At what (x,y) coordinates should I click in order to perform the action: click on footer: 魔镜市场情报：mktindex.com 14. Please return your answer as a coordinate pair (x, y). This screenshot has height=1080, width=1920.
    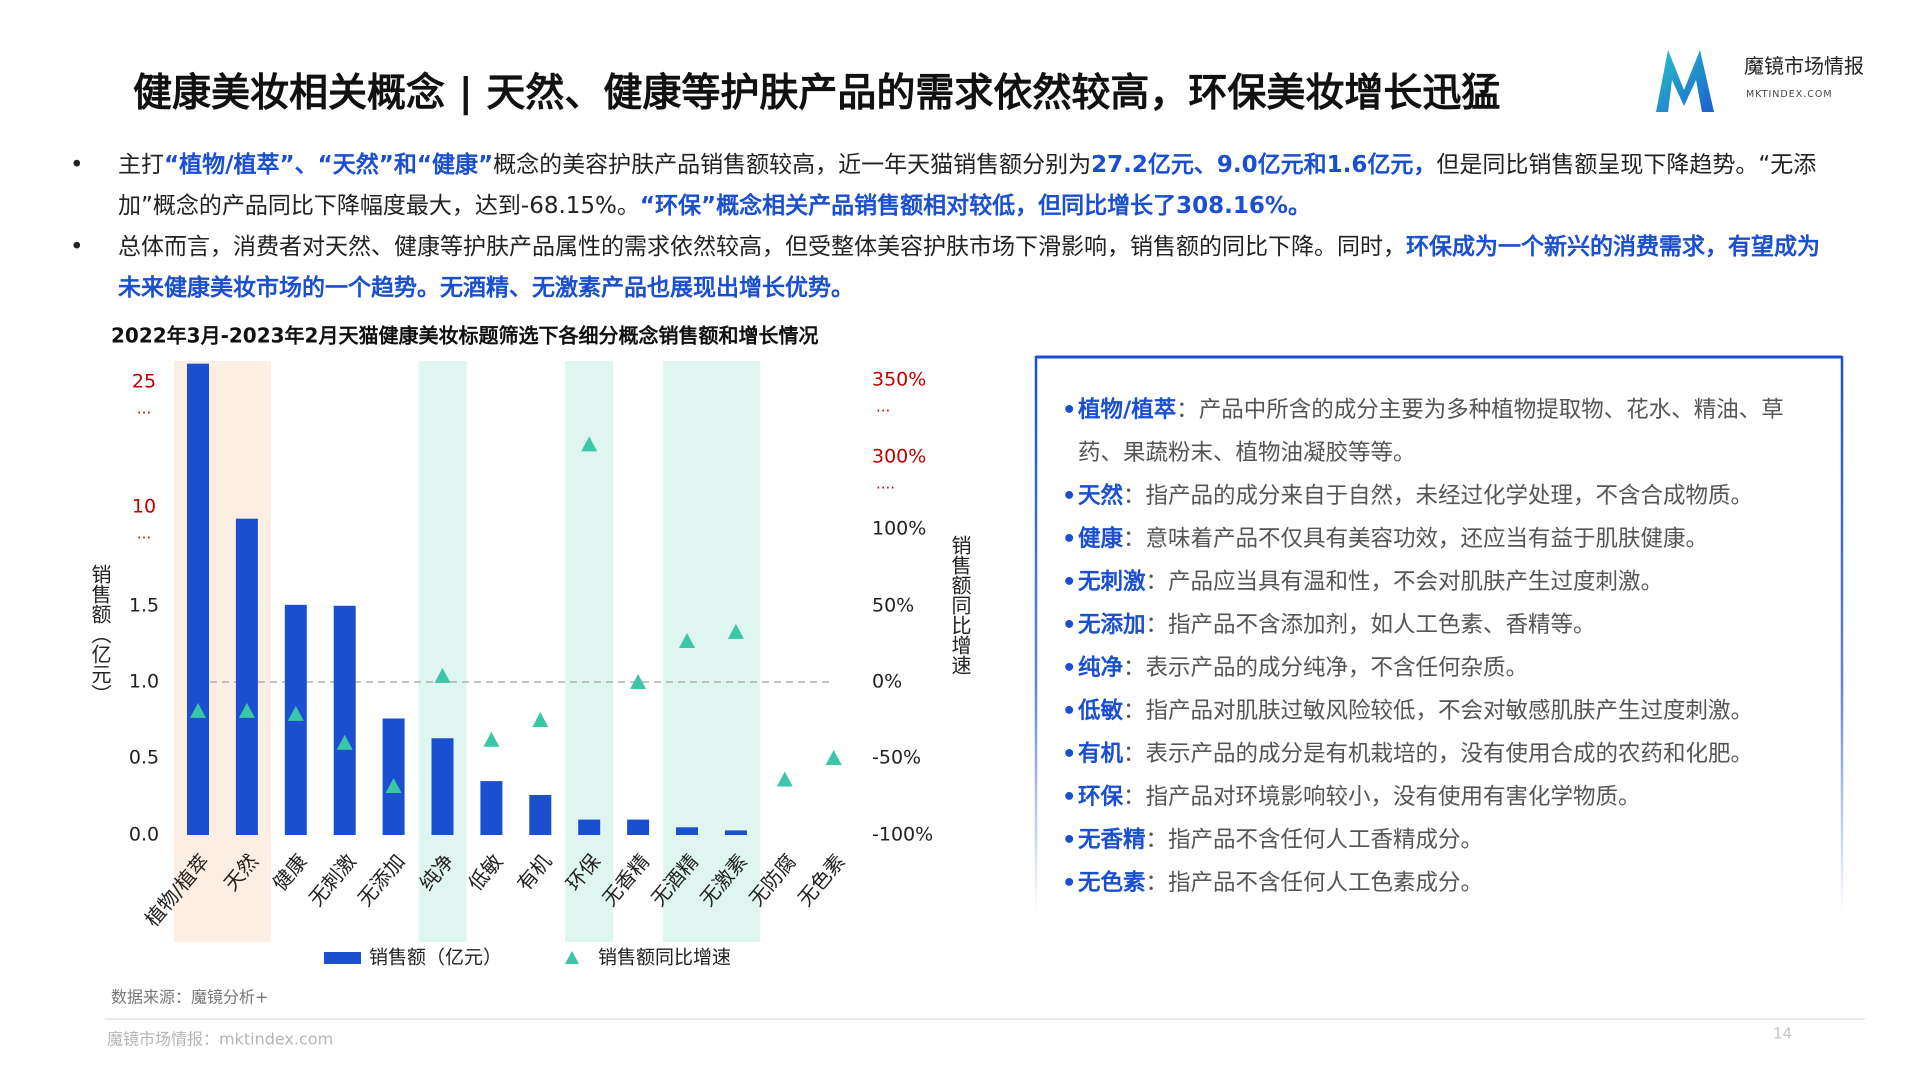
    Looking at the image, I should click on (985, 1033).